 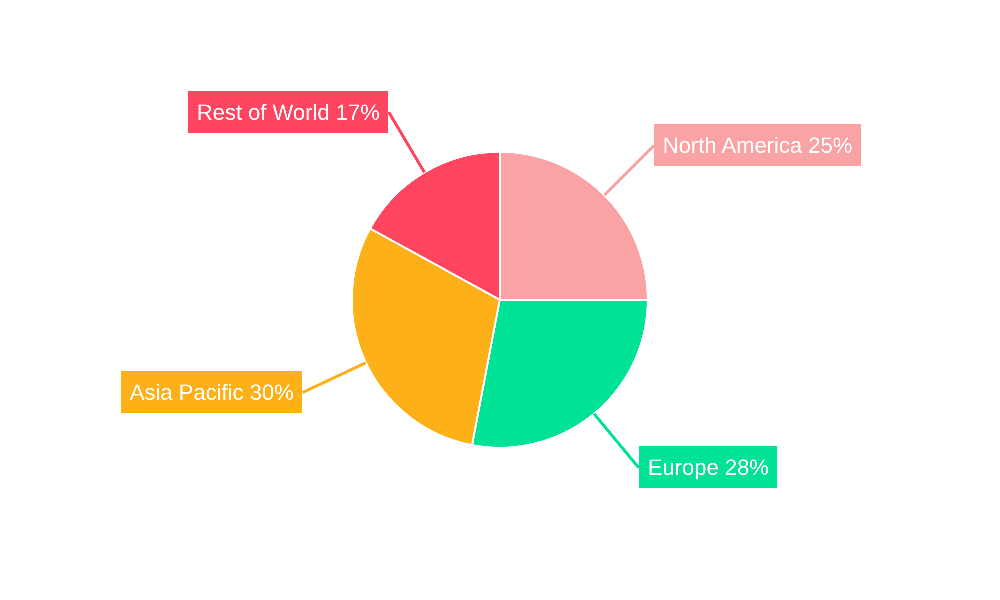 I want to click on slice-label: Asia Pacific, so click(x=187, y=392).